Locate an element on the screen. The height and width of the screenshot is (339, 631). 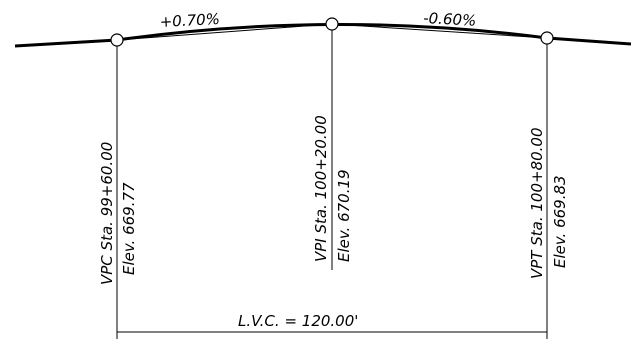
vpi-station-label: VPI Sta. 100+20.00 is located at coordinates (321, 188).